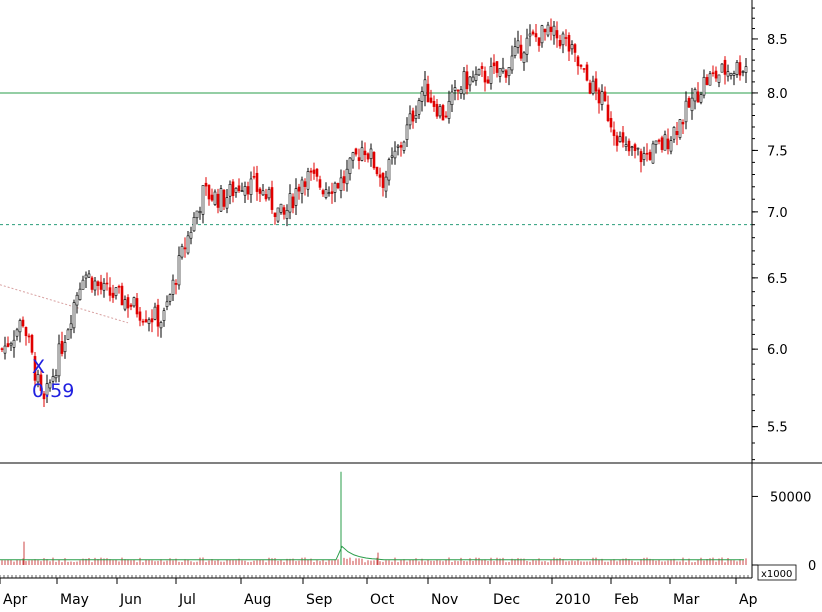 This screenshot has width=822, height=612. What do you see at coordinates (626, 599) in the screenshot?
I see `month-tick-label: Feb` at bounding box center [626, 599].